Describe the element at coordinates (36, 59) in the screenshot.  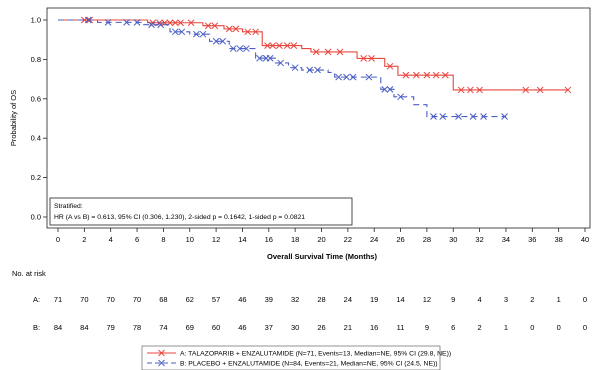
I see `y-tick-label: 0.8` at that location.